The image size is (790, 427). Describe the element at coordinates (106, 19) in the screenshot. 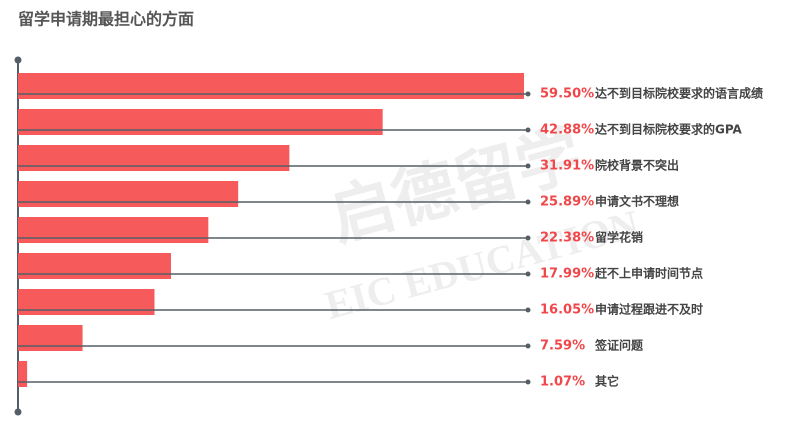

I see `chart-title: 留学申请期最担心的方面` at that location.